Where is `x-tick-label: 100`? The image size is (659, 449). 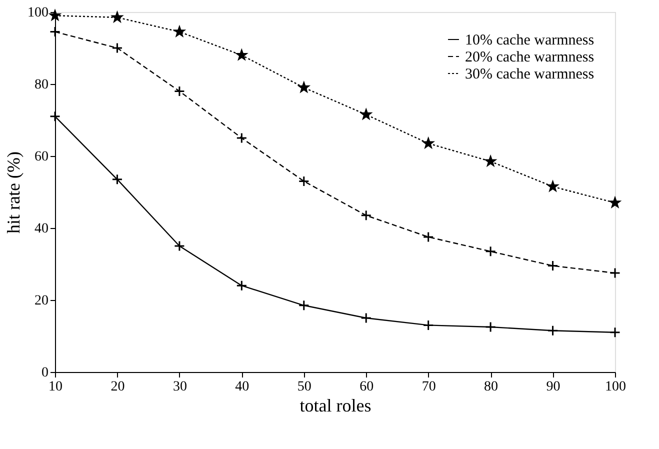 x-tick-label: 100 is located at coordinates (615, 387).